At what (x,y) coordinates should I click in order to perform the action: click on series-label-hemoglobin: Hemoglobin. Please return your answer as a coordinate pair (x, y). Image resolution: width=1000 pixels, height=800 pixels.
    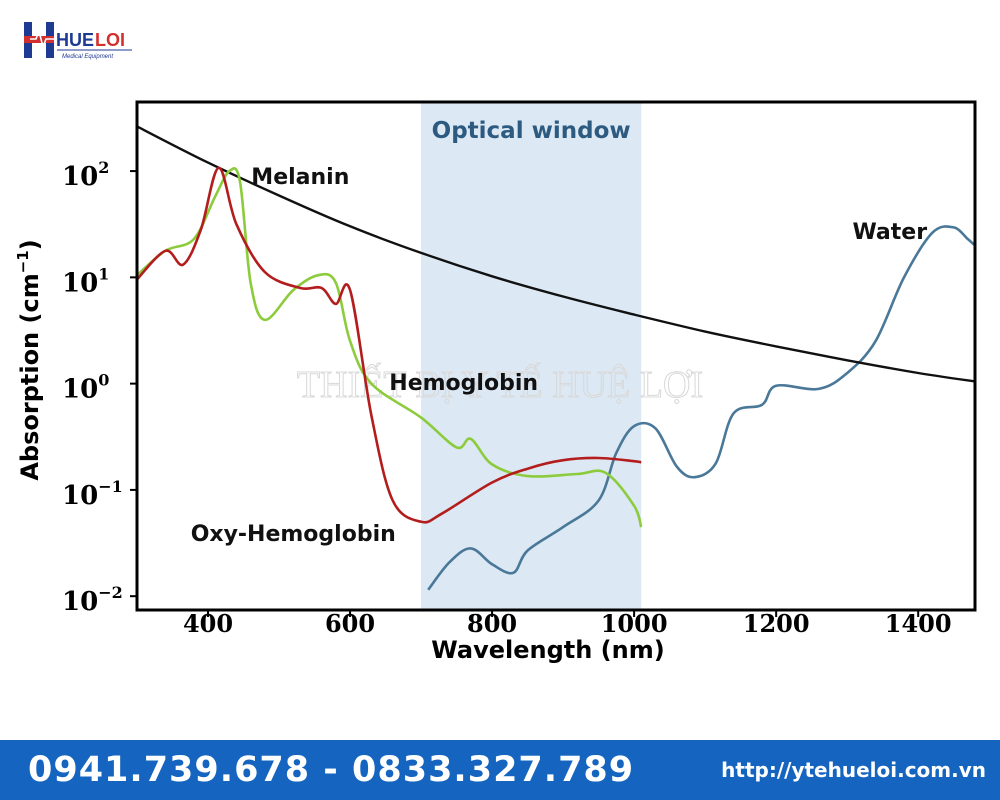
    Looking at the image, I should click on (463, 383).